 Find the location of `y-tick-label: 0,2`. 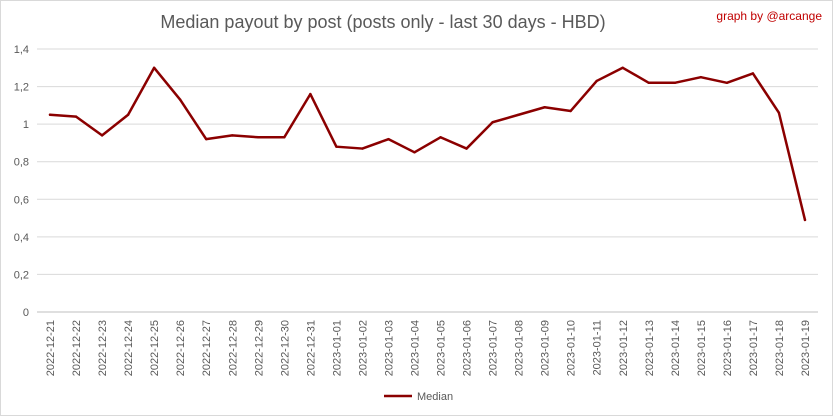

y-tick-label: 0,2 is located at coordinates (21, 275).